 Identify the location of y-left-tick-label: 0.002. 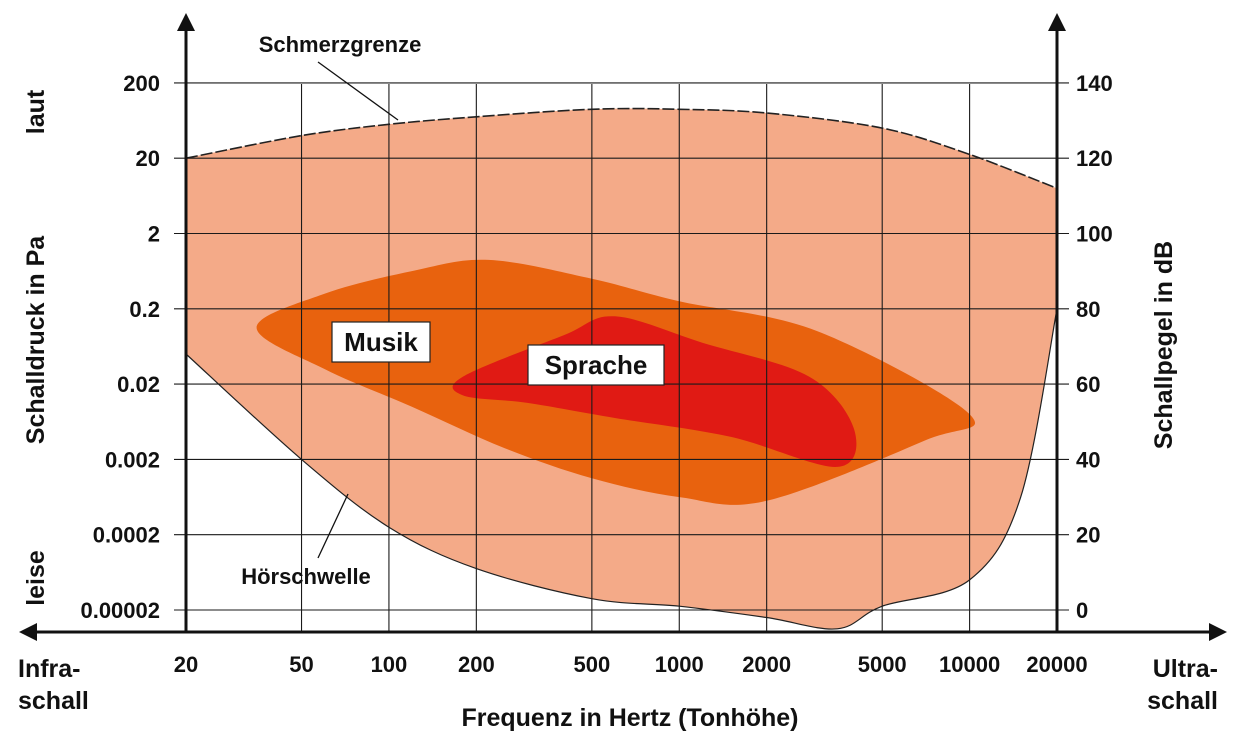
(132, 459).